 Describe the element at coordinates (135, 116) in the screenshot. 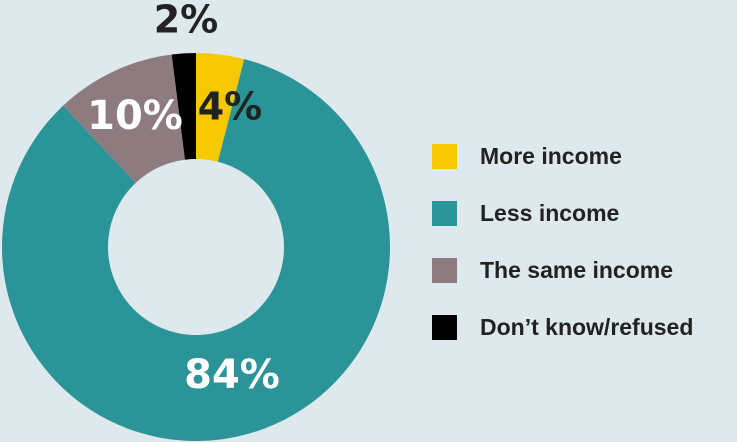

I see `slice-label-same-income: 10%` at that location.